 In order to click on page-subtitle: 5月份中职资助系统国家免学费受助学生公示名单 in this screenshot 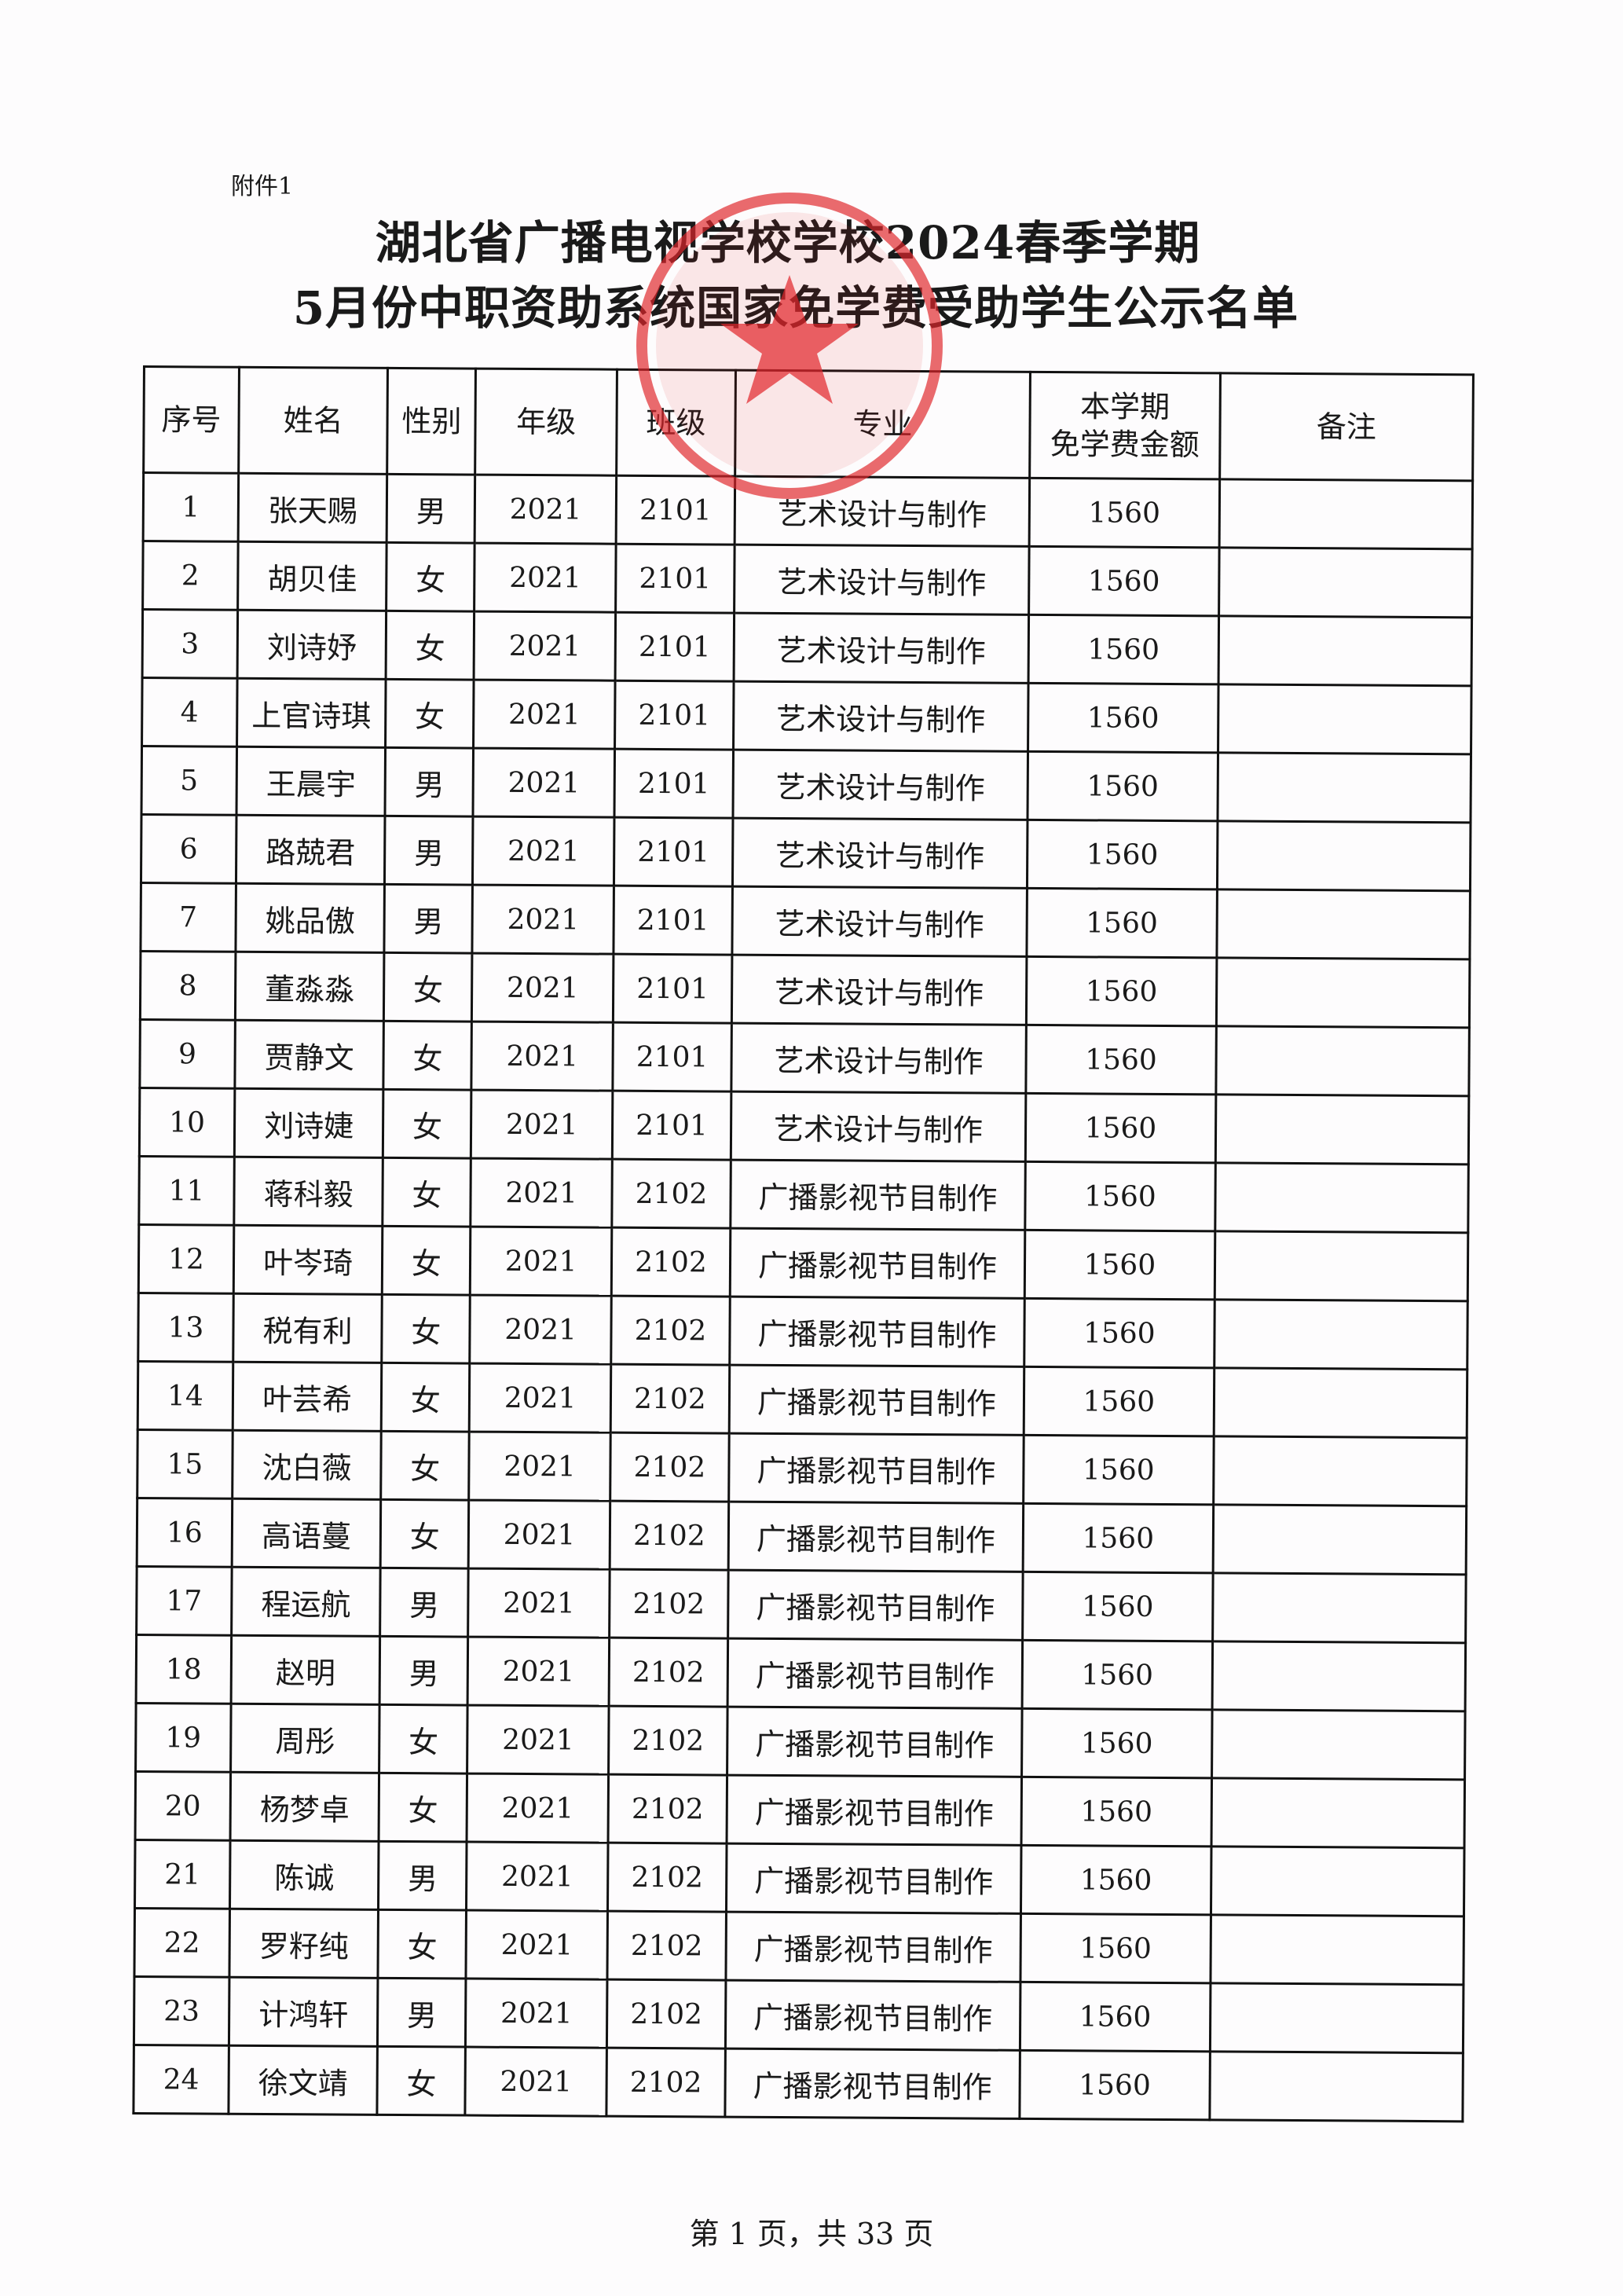, I will do `click(795, 308)`.